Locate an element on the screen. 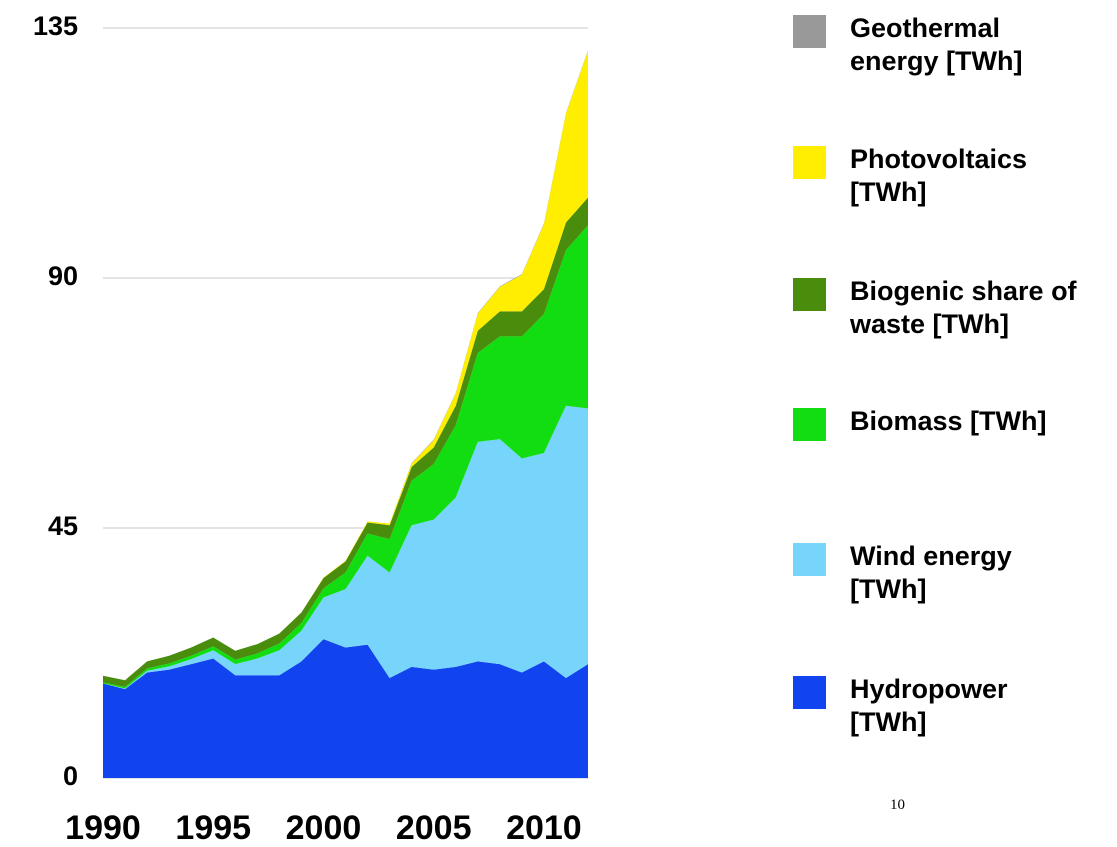 This screenshot has height=847, width=1117. legend-label: Geothermal energy [TWh] is located at coordinates (936, 44).